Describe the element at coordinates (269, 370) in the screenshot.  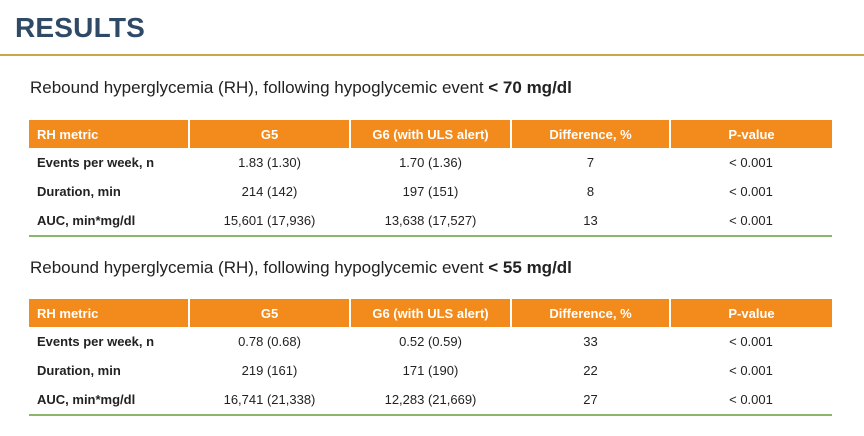
I see `cell-g5: 219 (161)` at that location.